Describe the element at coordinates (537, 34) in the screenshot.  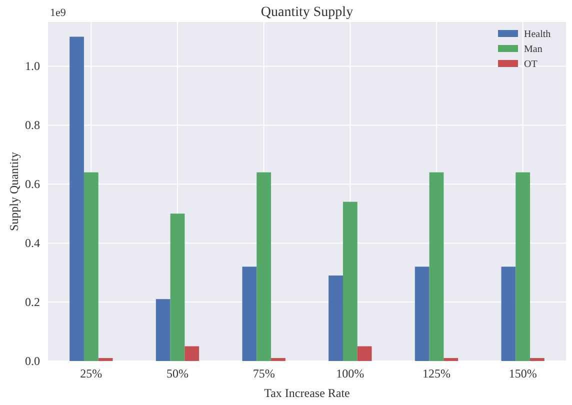
I see `legend-label: Health` at that location.